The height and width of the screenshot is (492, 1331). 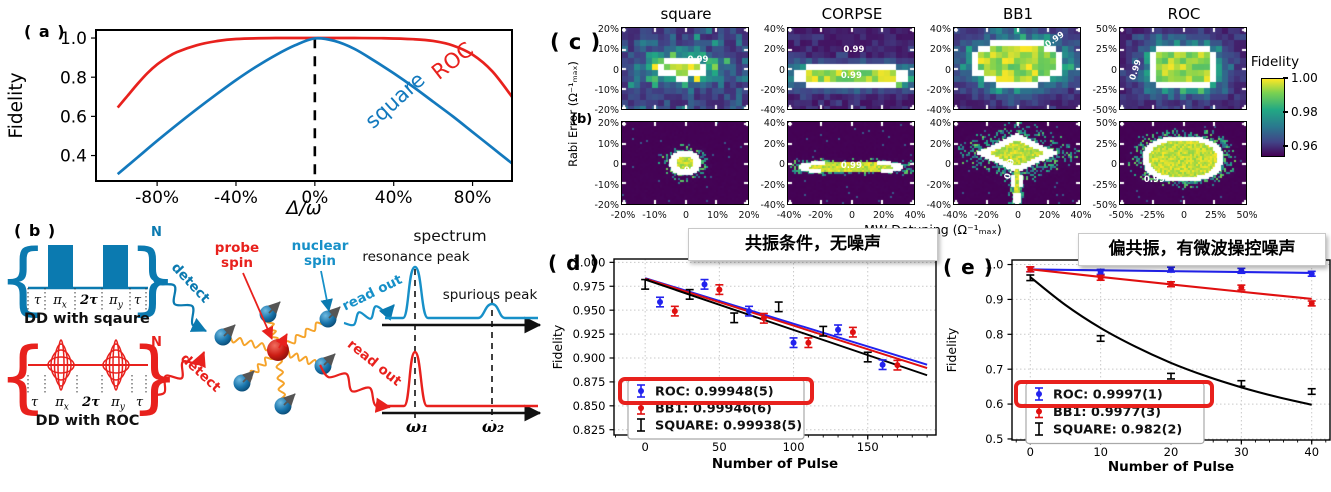 What do you see at coordinates (178, 300) in the screenshot?
I see `detect-wave-blue` at bounding box center [178, 300].